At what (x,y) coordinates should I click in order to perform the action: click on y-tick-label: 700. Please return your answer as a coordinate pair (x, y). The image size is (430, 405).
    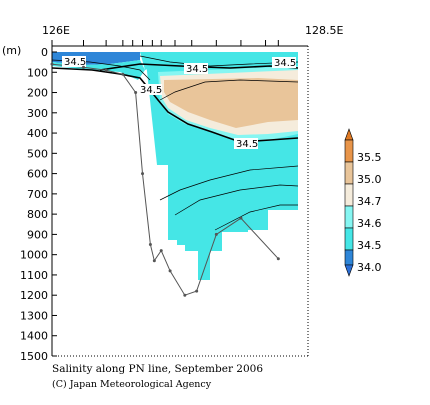
    Looking at the image, I should click on (37, 194).